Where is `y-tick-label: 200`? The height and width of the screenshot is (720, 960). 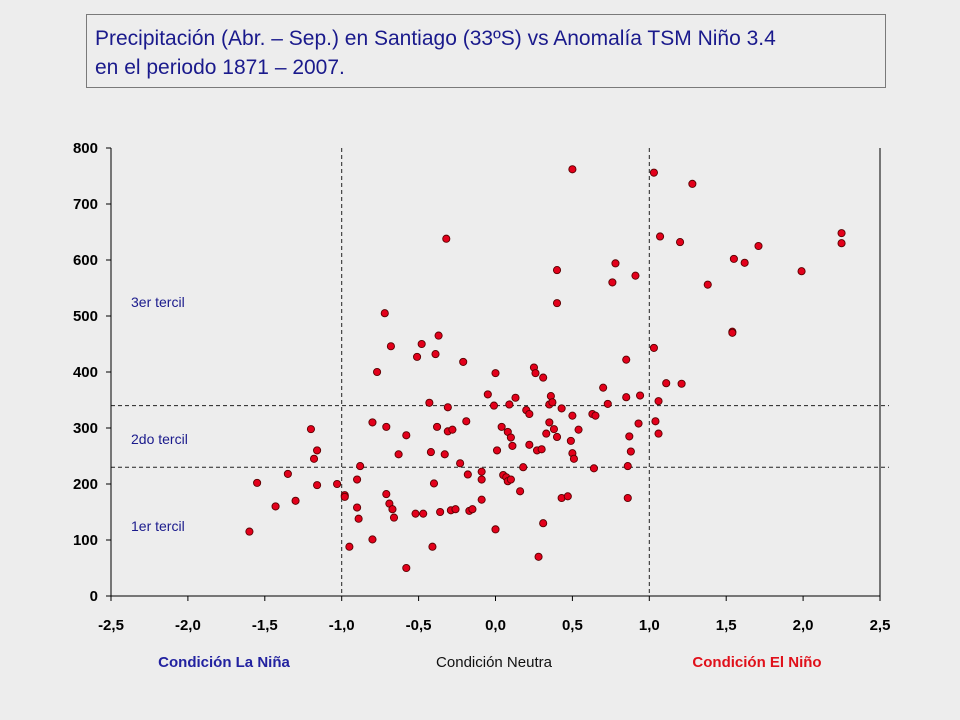
y-tick-label: 200 is located at coordinates (85, 484).